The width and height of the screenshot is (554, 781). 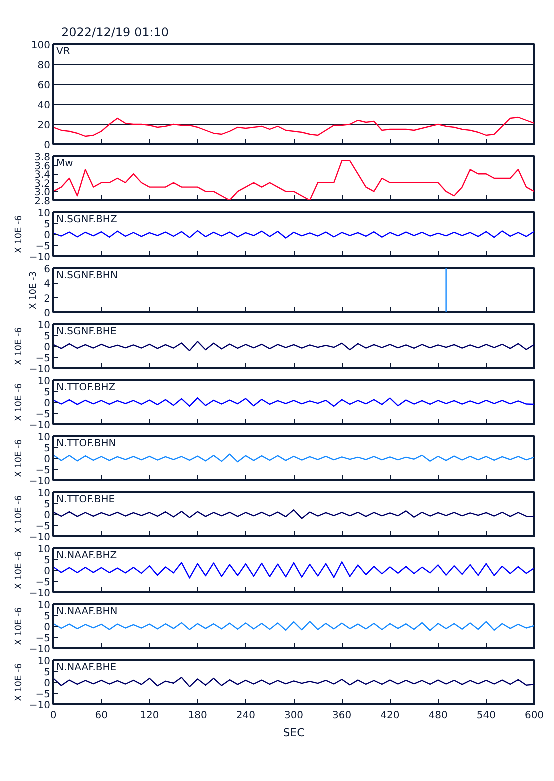 What do you see at coordinates (63, 52) in the screenshot?
I see `text: VR` at bounding box center [63, 52].